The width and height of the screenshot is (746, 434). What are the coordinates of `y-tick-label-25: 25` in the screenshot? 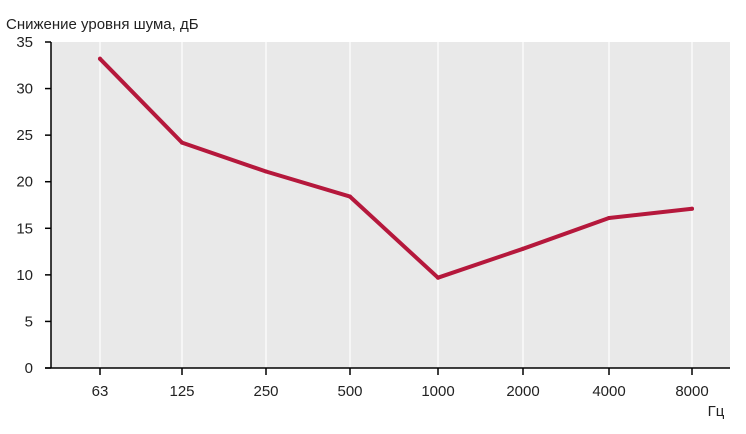 It's located at (24, 135).